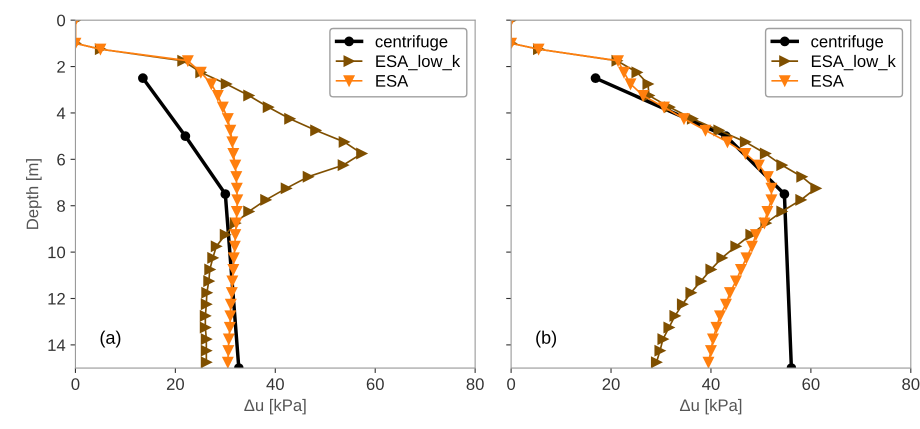 Image resolution: width=920 pixels, height=429 pixels. Describe the element at coordinates (61, 206) in the screenshot. I see `y-tick-label: 8` at that location.